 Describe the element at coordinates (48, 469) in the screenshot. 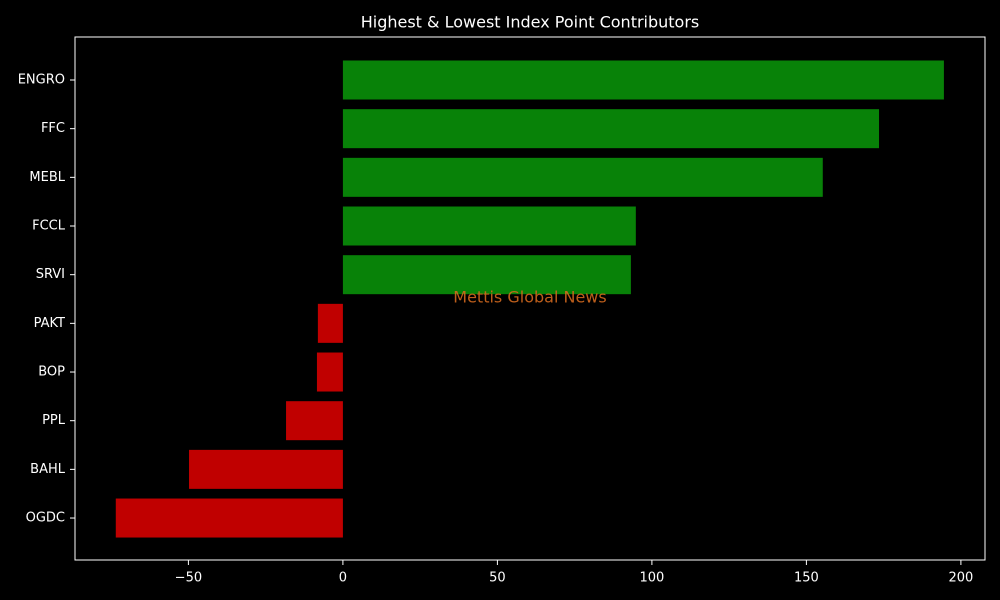

I see `y-tick-label: BAHL` at that location.